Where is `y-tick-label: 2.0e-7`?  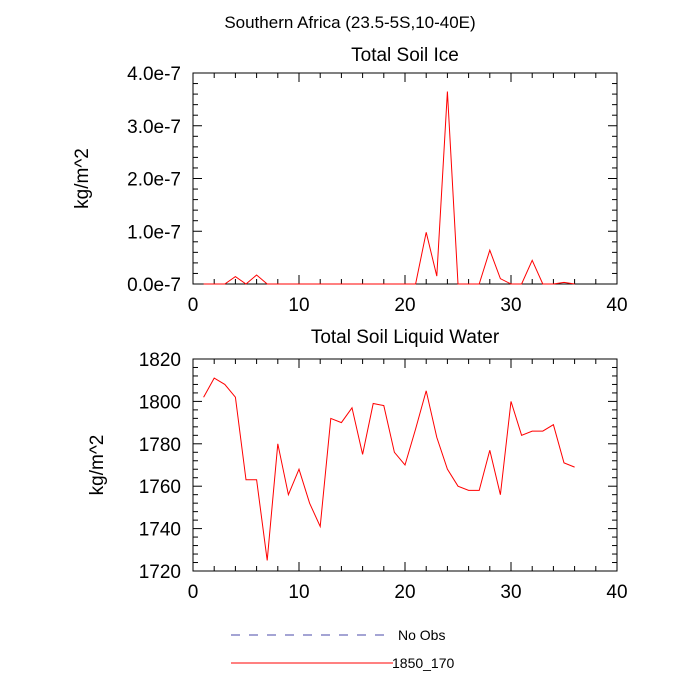
y-tick-label: 2.0e-7 is located at coordinates (154, 180).